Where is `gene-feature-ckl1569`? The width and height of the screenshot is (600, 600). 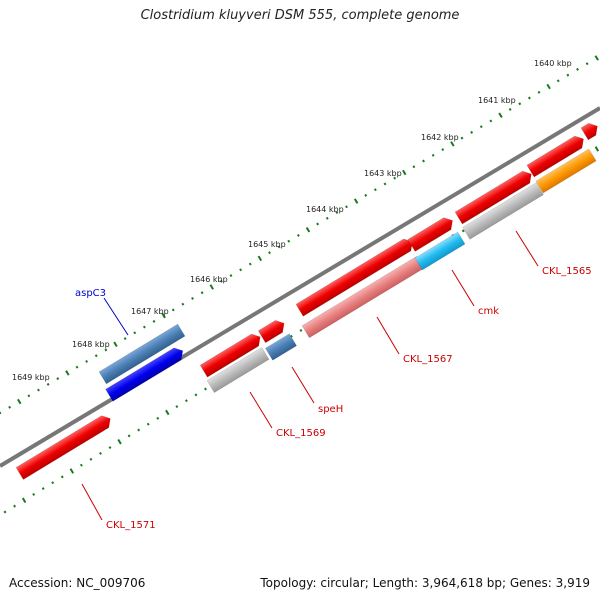
gene-feature-ckl1569 is located at coordinates (230, 355).